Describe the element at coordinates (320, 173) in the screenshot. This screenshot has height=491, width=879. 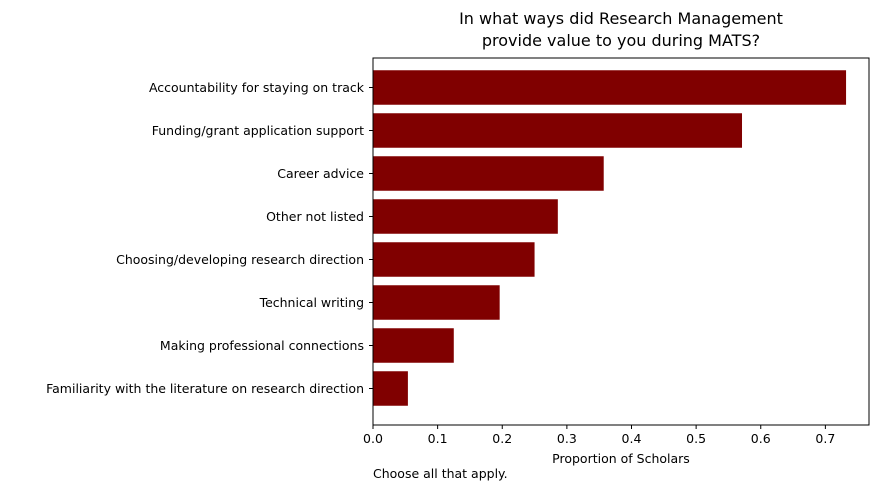
I see `y-tick-label: Career advice` at that location.